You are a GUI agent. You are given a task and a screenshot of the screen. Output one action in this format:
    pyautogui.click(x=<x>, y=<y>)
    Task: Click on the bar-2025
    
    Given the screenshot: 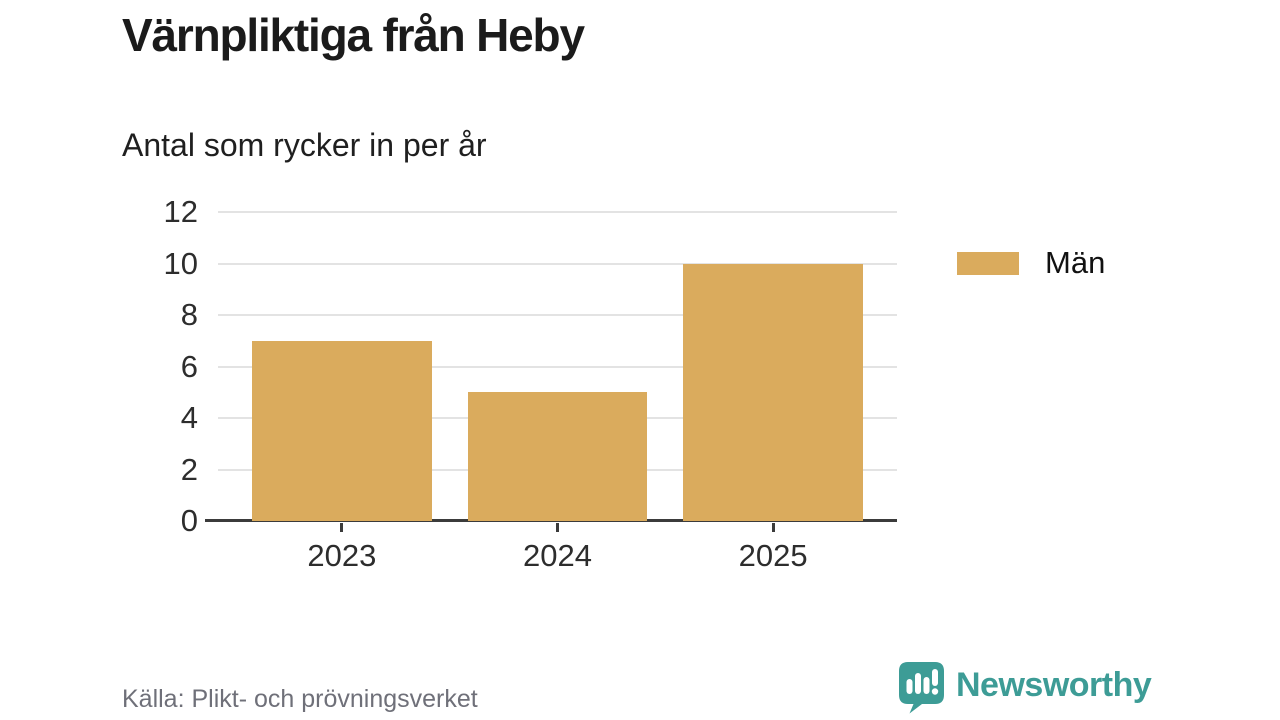 What is the action you would take?
    pyautogui.click(x=773, y=392)
    